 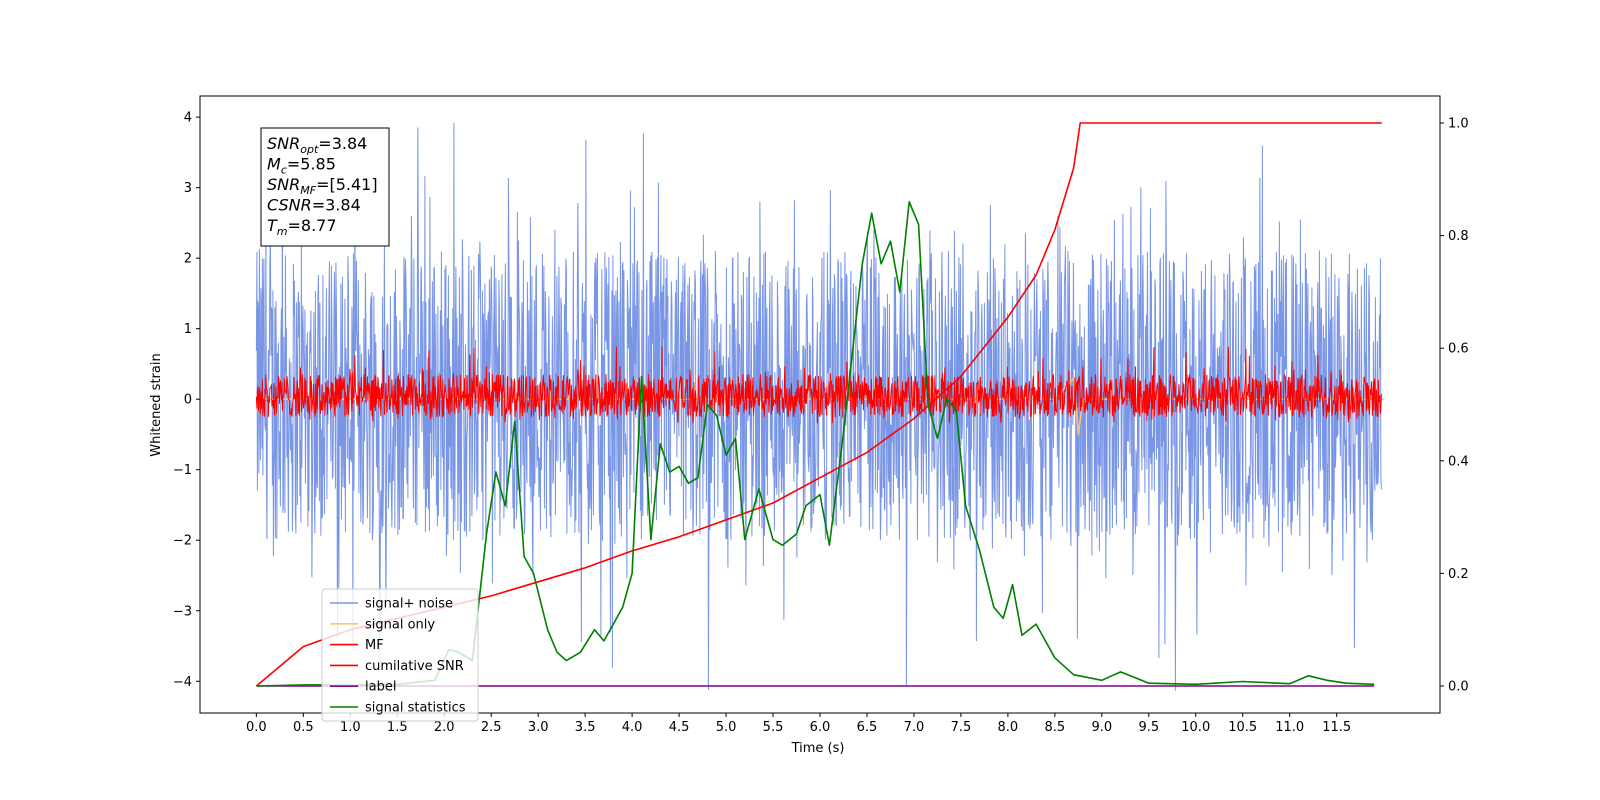 I want to click on y-axis-right: 0.0 0.2 0.4 0.6 0.8 1.0, so click(x=1454, y=405).